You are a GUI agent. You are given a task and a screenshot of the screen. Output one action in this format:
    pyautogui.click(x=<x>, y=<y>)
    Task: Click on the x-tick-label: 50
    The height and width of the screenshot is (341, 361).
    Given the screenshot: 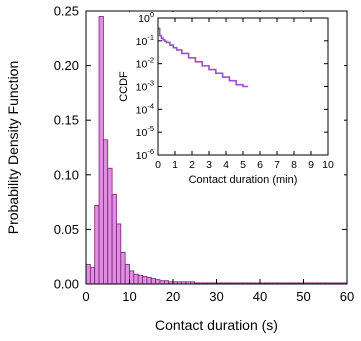 What is the action you would take?
    pyautogui.click(x=303, y=296)
    